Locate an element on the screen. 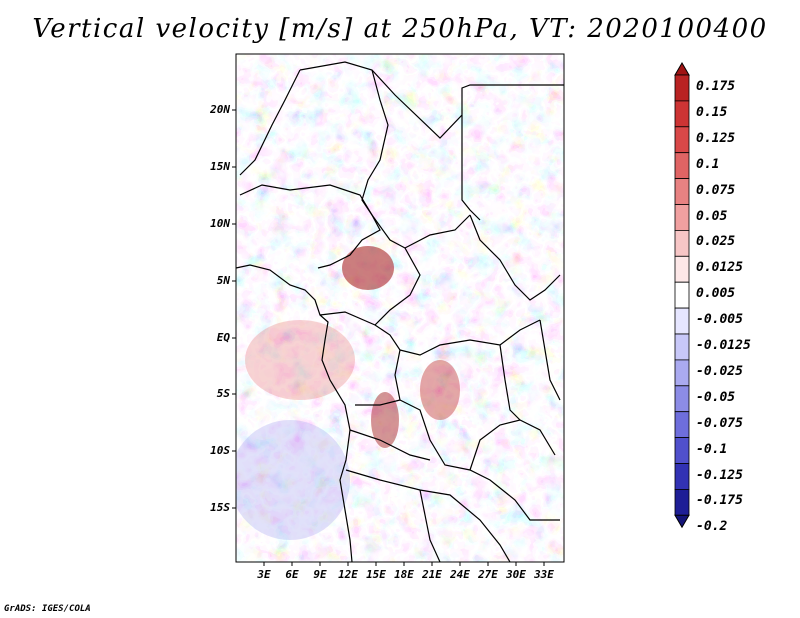  colorbar-label: -0.125 is located at coordinates (719, 475).